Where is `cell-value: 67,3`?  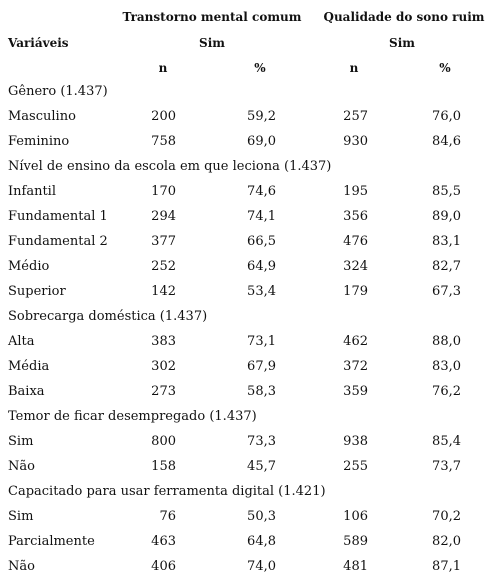
cell-value: 67,3 is located at coordinates (446, 291).